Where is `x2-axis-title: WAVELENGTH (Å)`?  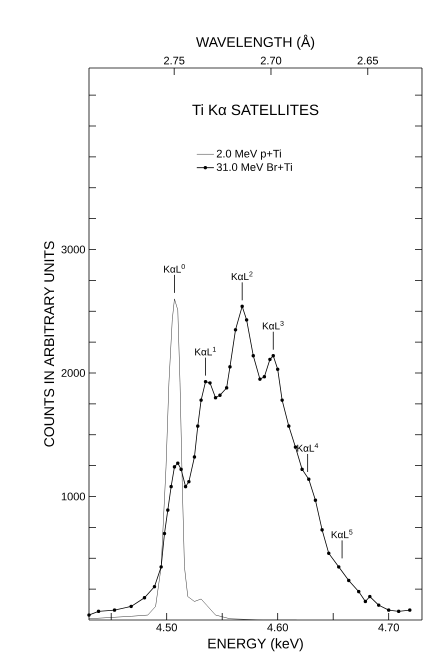 x2-axis-title: WAVELENGTH (Å) is located at coordinates (255, 42).